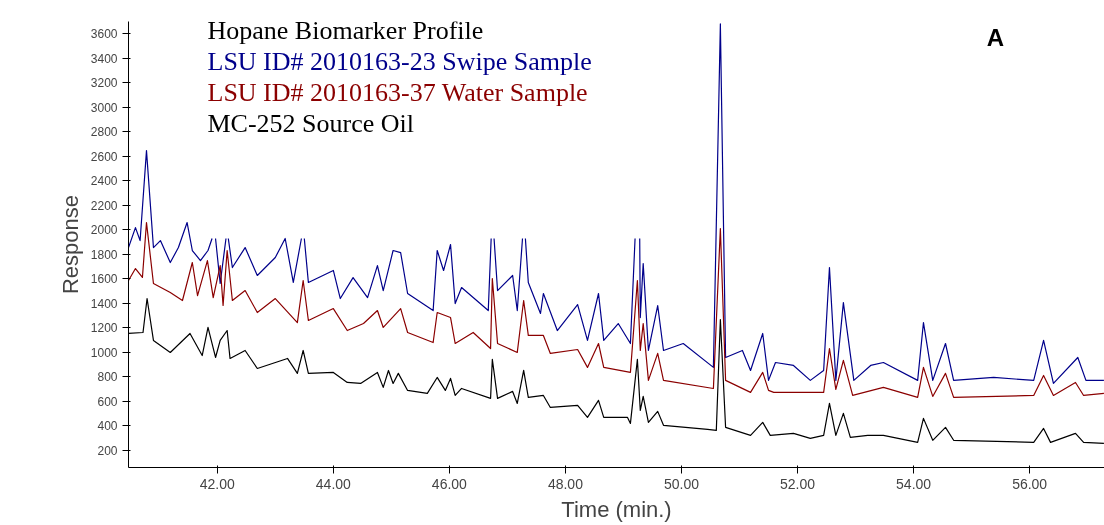 Image resolution: width=1104 pixels, height=525 pixels. I want to click on y-tick-label: 2400, so click(104, 181).